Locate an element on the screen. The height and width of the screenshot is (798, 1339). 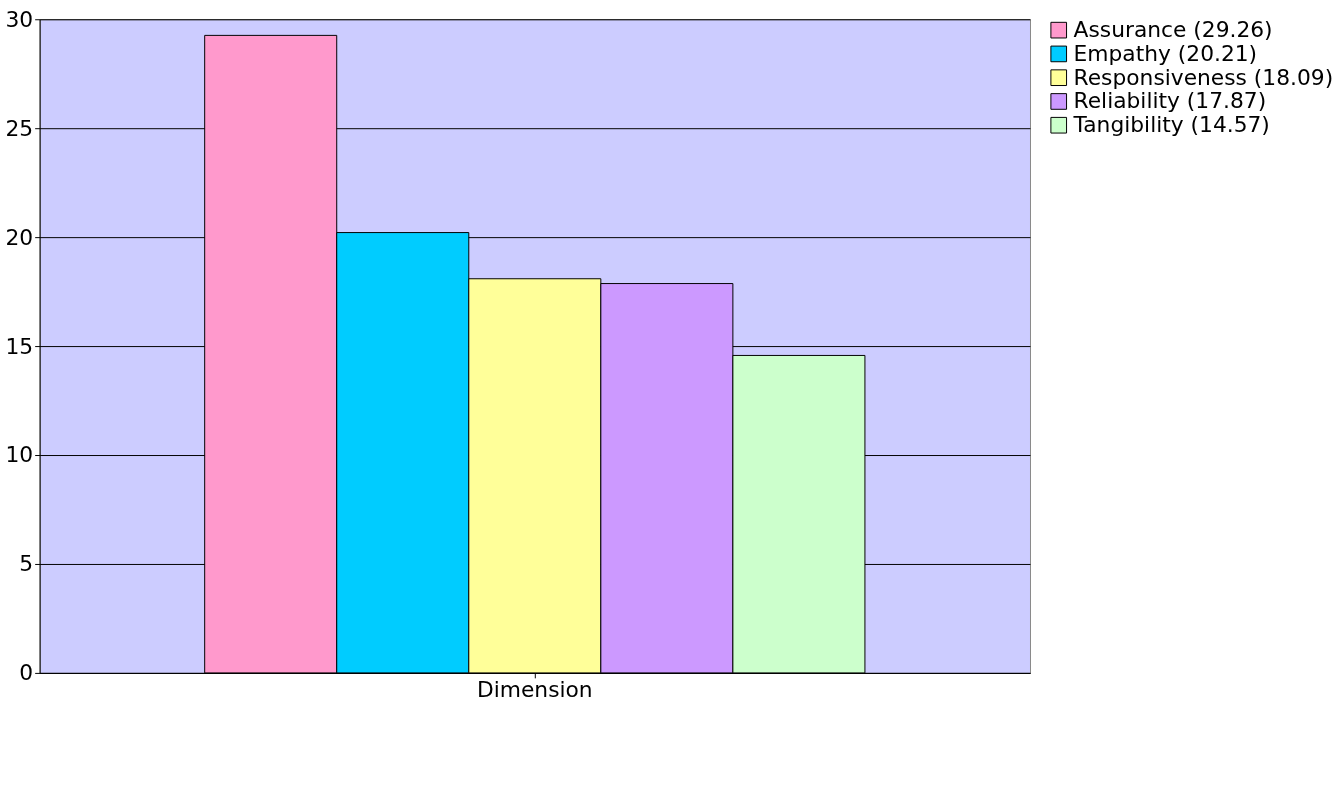
y-tick-label: 0 is located at coordinates (26, 673).